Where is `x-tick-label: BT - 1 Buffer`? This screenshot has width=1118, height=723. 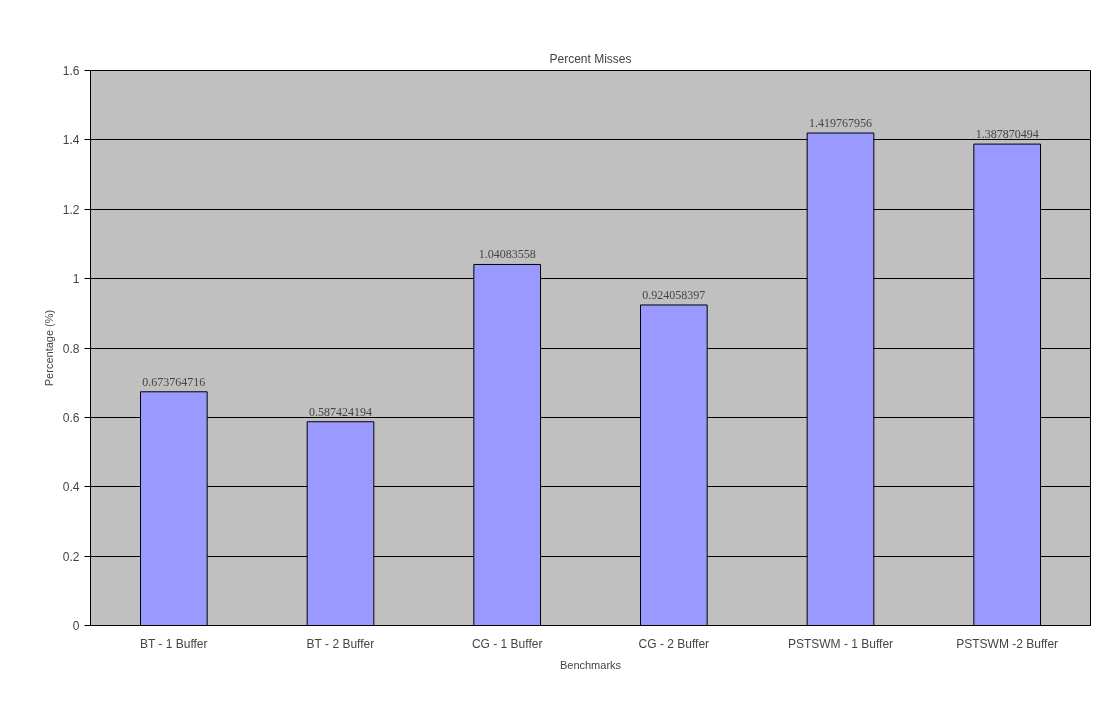 x-tick-label: BT - 1 Buffer is located at coordinates (173, 643).